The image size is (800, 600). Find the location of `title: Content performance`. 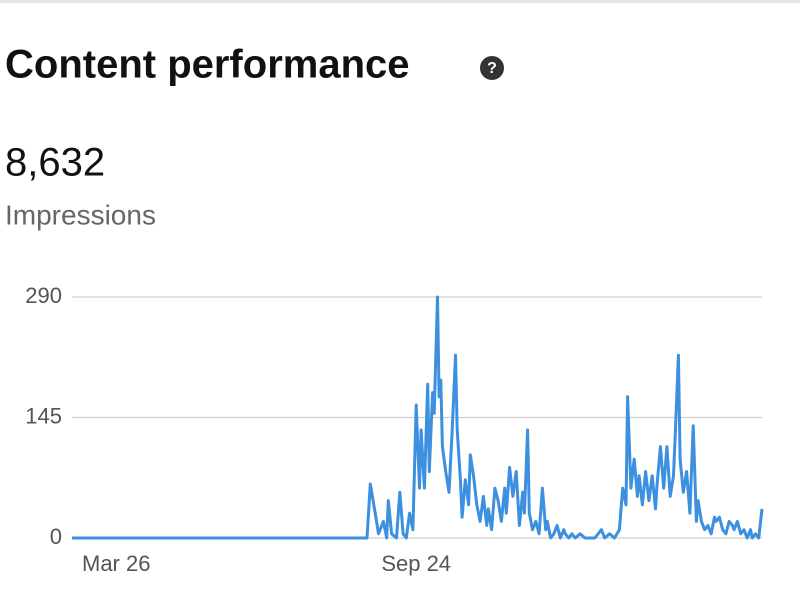

title: Content performance is located at coordinates (207, 65).